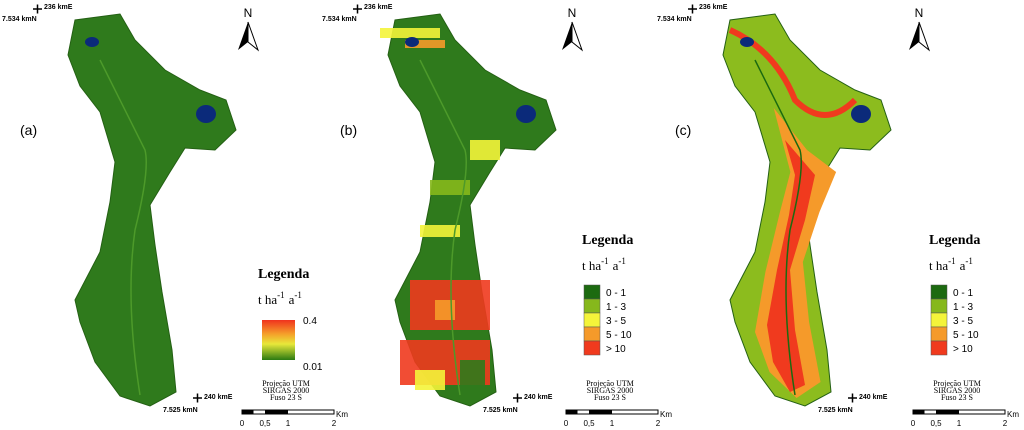  Describe the element at coordinates (28, 130) in the screenshot. I see `panel-label: (a)` at that location.